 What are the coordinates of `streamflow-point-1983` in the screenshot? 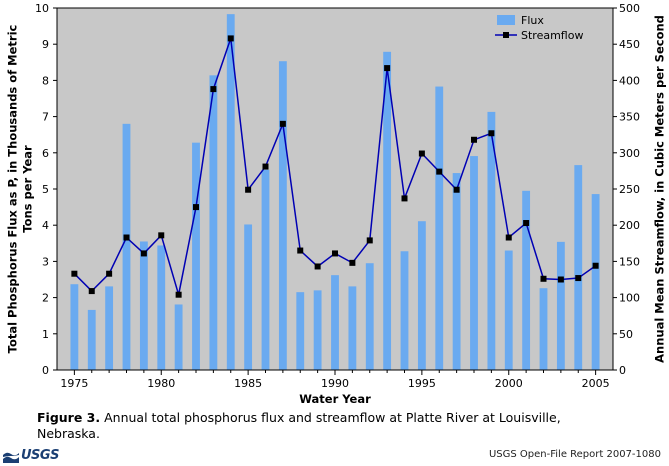 It's located at (213, 89).